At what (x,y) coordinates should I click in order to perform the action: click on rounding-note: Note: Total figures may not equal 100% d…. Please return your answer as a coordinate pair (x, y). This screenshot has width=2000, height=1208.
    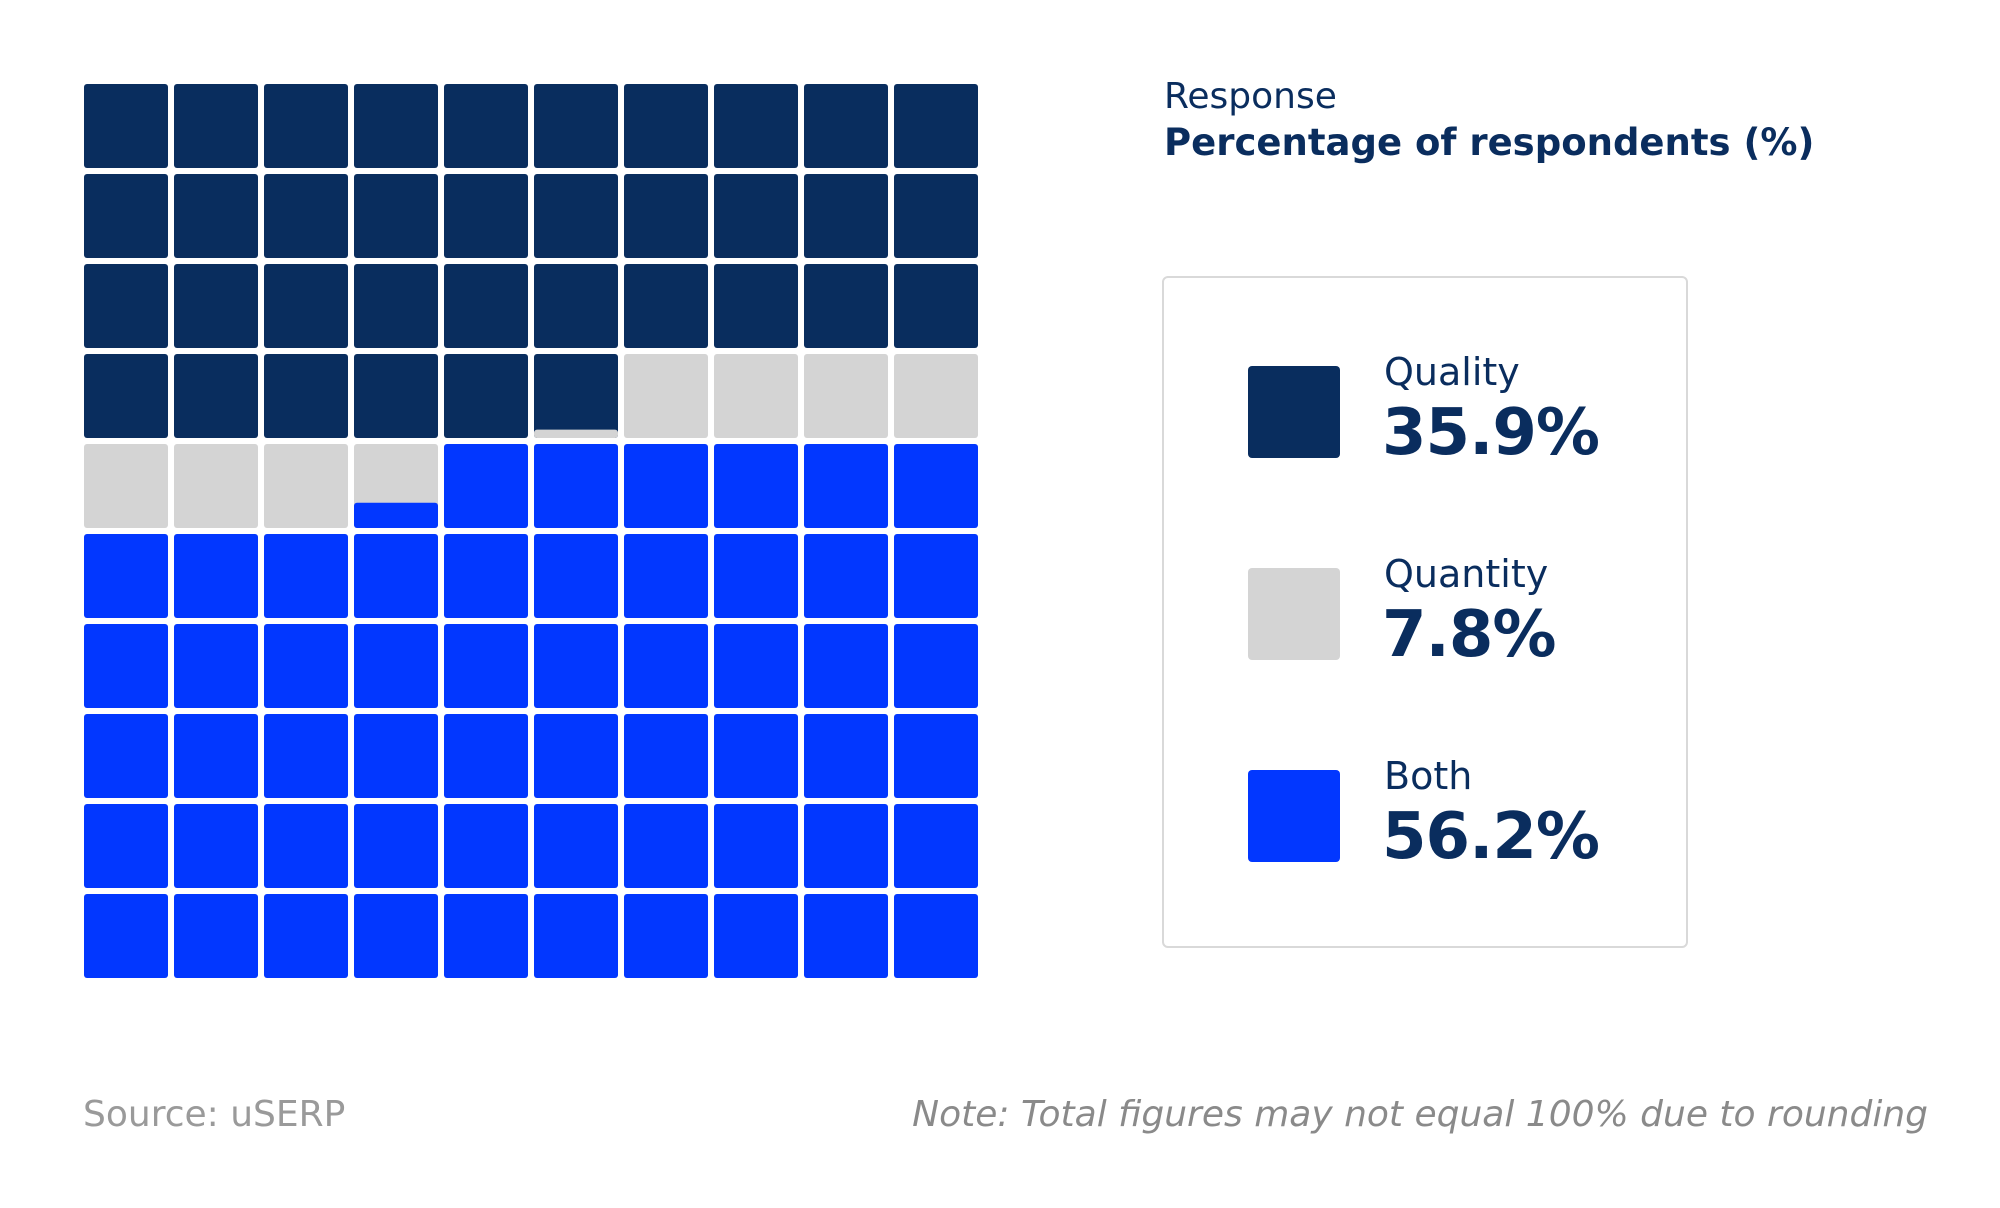
    Looking at the image, I should click on (1420, 1114).